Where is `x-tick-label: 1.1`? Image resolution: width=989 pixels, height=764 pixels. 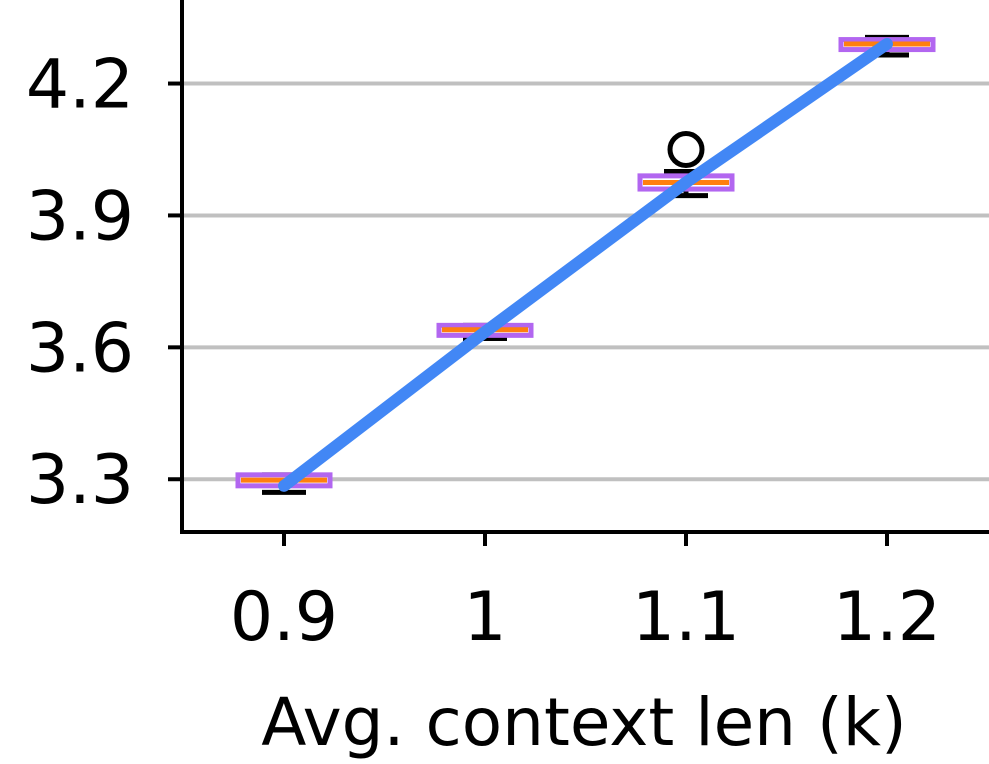
x-tick-label: 1.1 is located at coordinates (686, 617).